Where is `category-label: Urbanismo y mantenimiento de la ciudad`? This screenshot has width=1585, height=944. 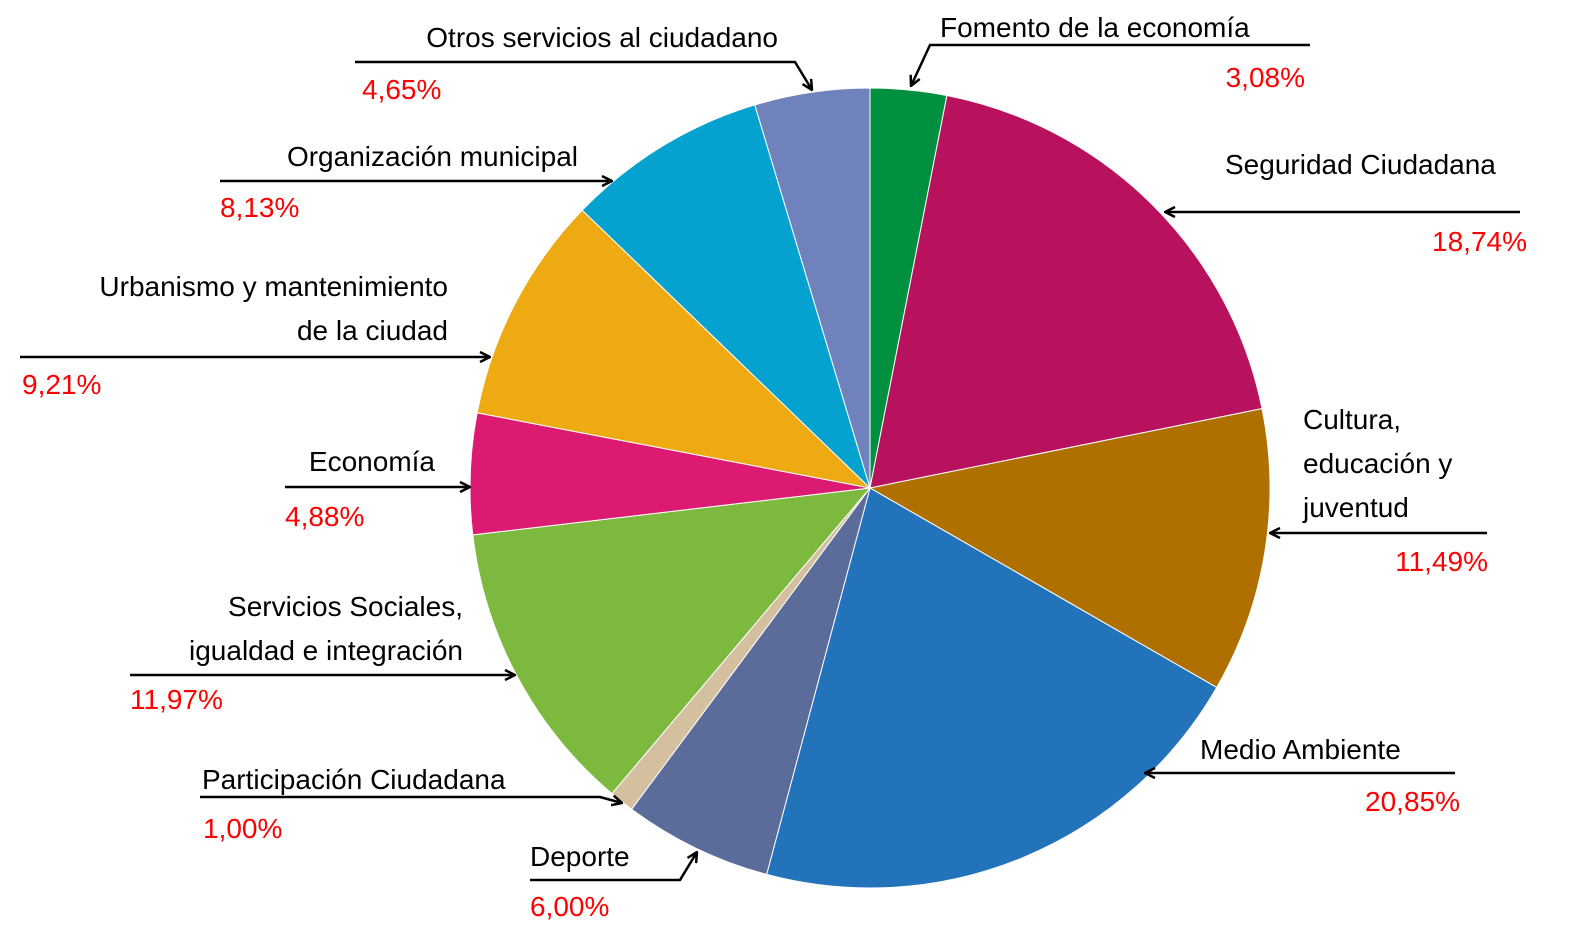 category-label: Urbanismo y mantenimiento de la ciudad is located at coordinates (273, 308).